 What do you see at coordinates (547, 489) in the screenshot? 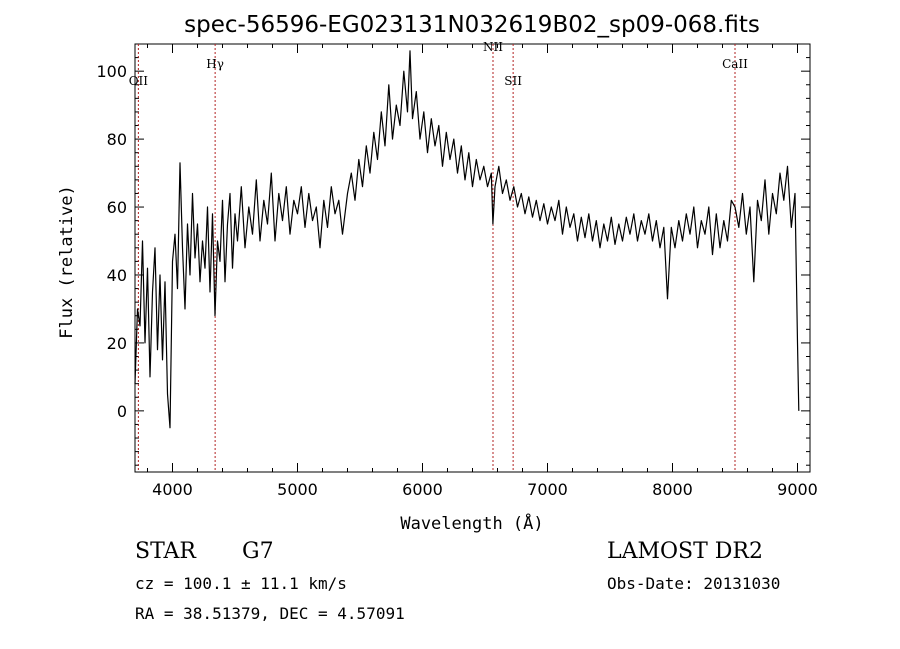
I see `x-tick-label: 7000` at bounding box center [547, 489].